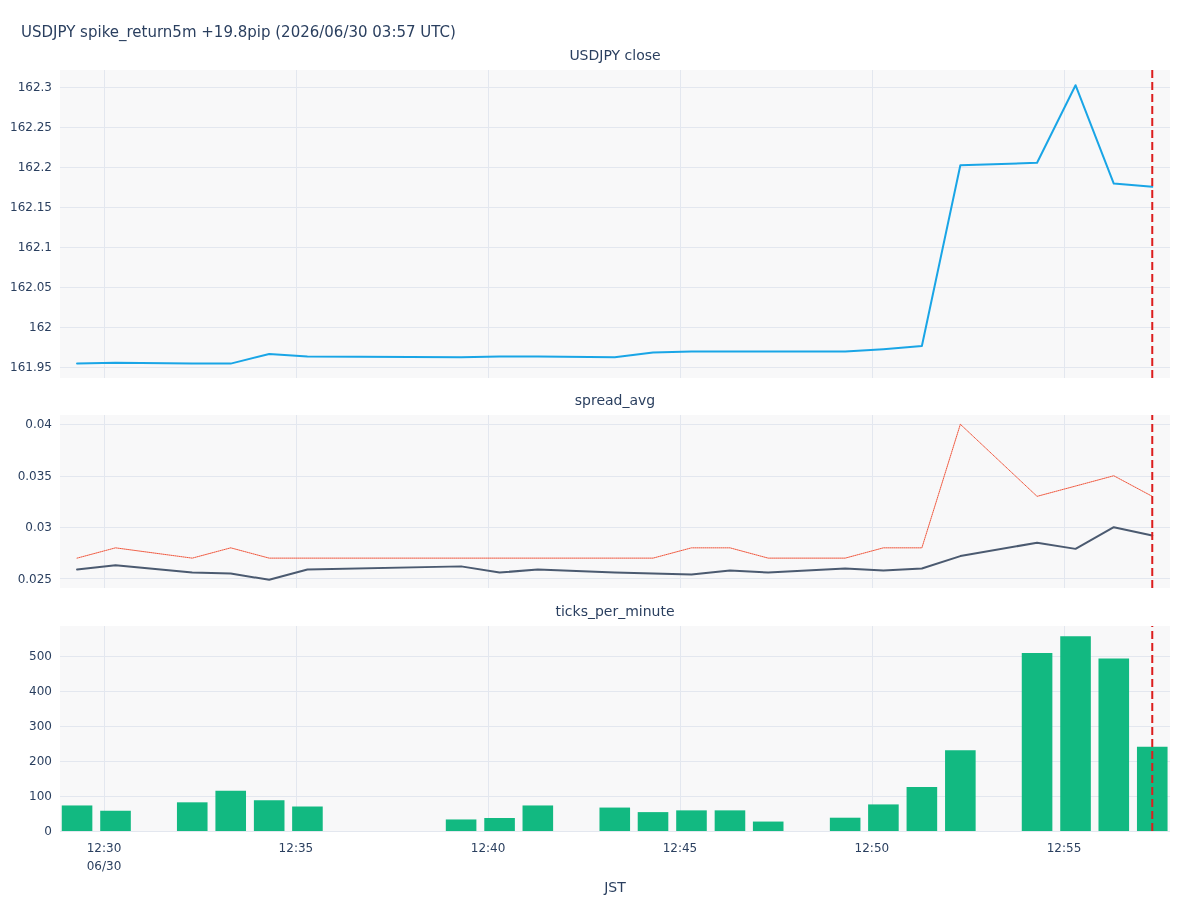 Image resolution: width=1200 pixels, height=900 pixels. Describe the element at coordinates (31, 286) in the screenshot. I see `y-tick-label: 162.05` at that location.